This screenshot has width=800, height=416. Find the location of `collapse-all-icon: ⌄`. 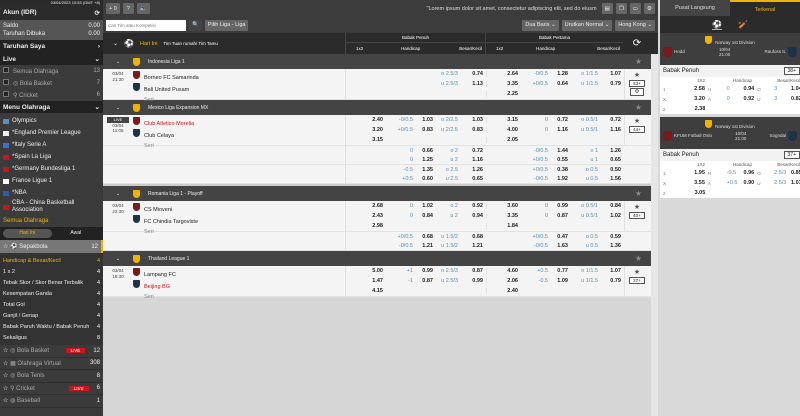

collapse-all-icon: ⌄ is located at coordinates (116, 44).